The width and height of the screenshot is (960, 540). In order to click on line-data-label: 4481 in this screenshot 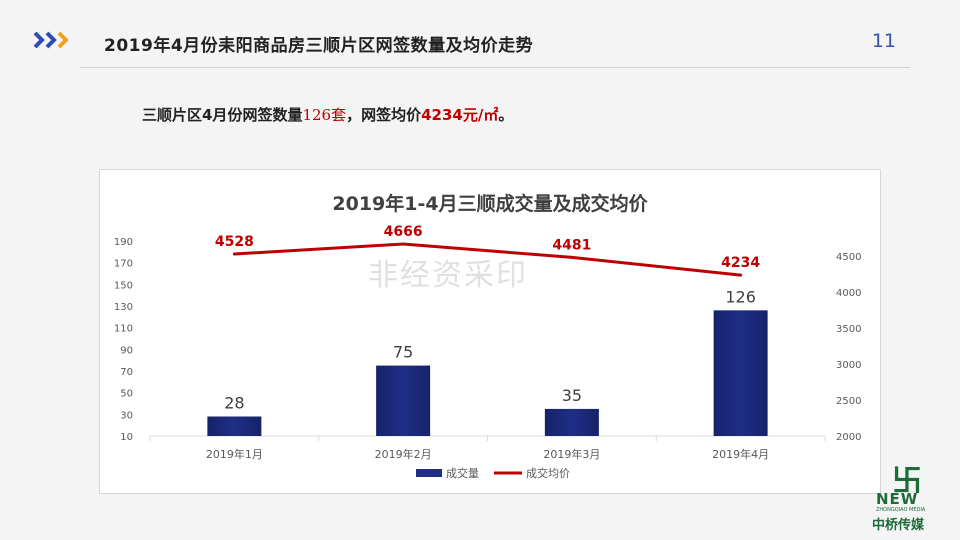, I will do `click(571, 245)`.